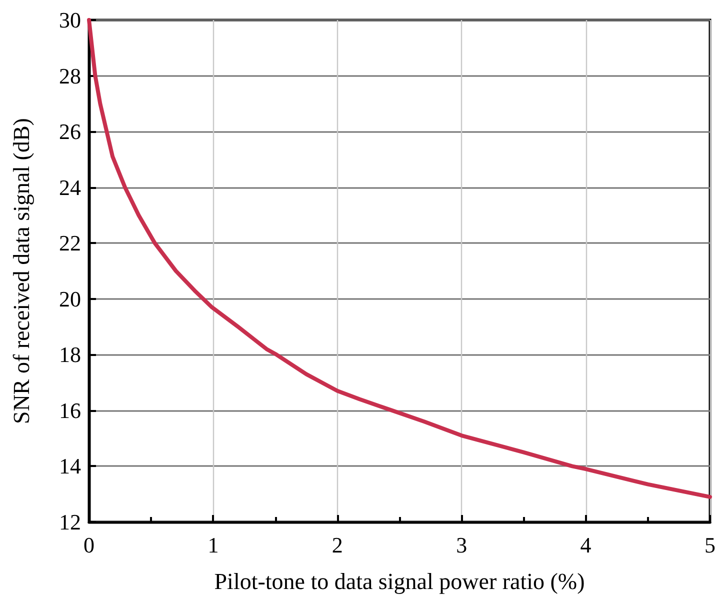 This screenshot has width=721, height=615. I want to click on x-tick-label: 1, so click(213, 545).